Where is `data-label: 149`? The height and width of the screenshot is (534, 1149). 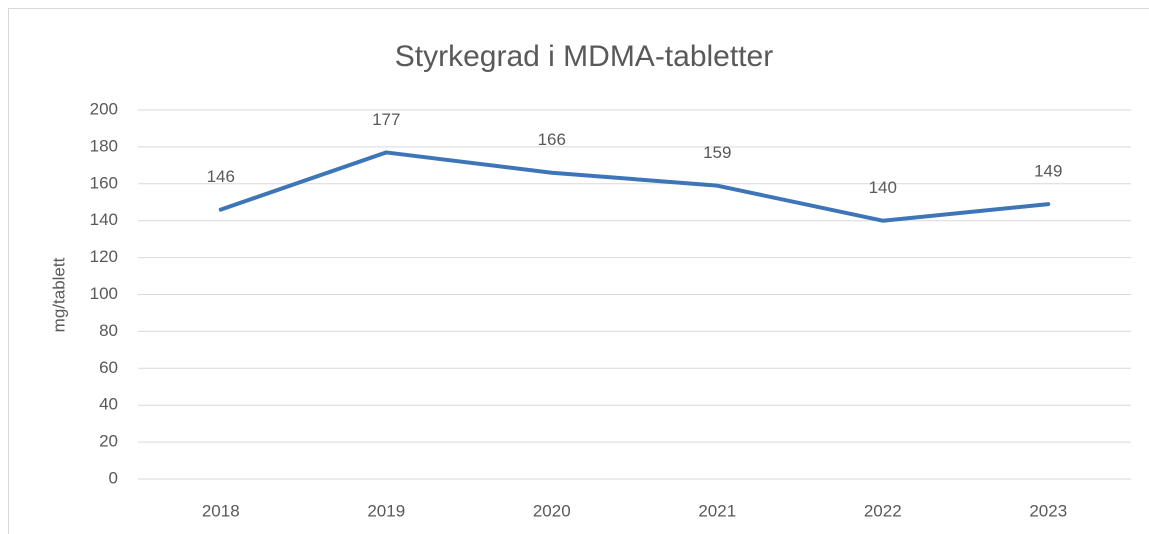
data-label: 149 is located at coordinates (1048, 171).